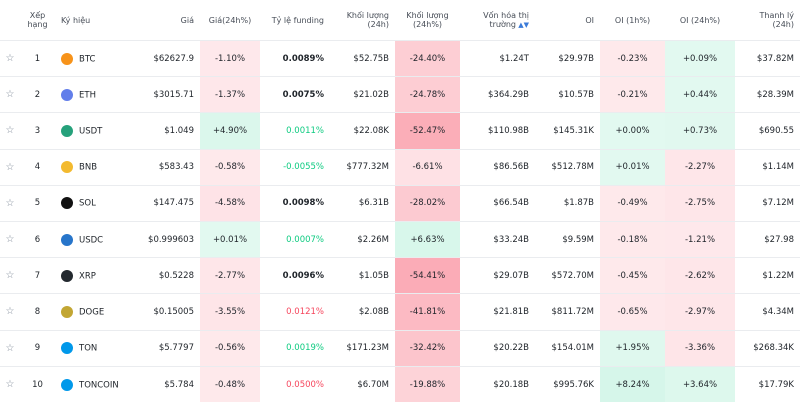 The image size is (800, 402). I want to click on cell-text: +0.73%, so click(700, 130).